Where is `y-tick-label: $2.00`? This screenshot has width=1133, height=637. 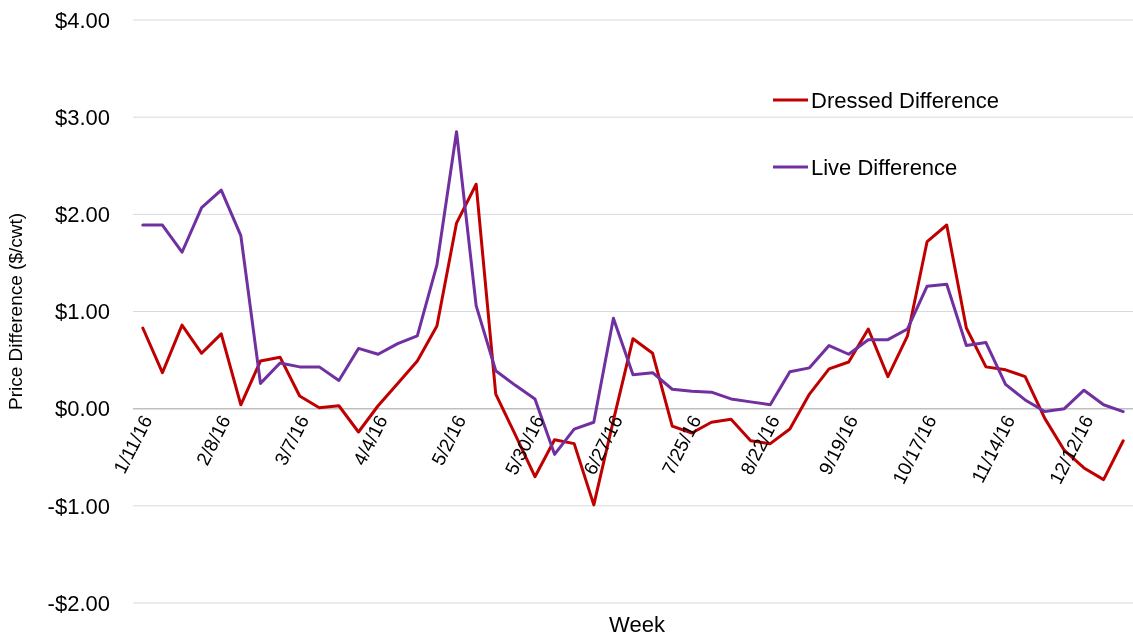 y-tick-label: $2.00 is located at coordinates (82, 215).